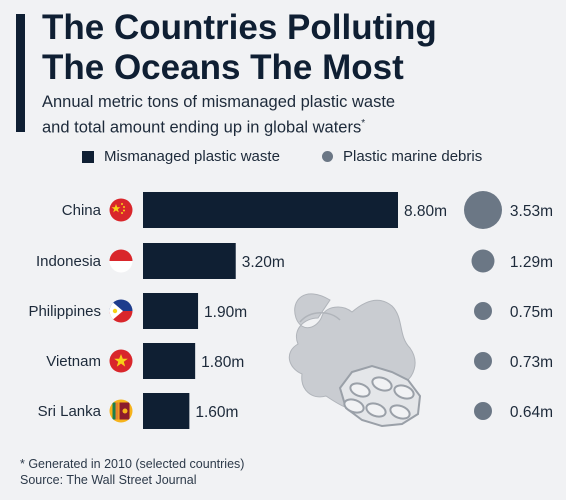 The height and width of the screenshot is (500, 566). Describe the element at coordinates (73, 361) in the screenshot. I see `category-label: Vietnam` at that location.